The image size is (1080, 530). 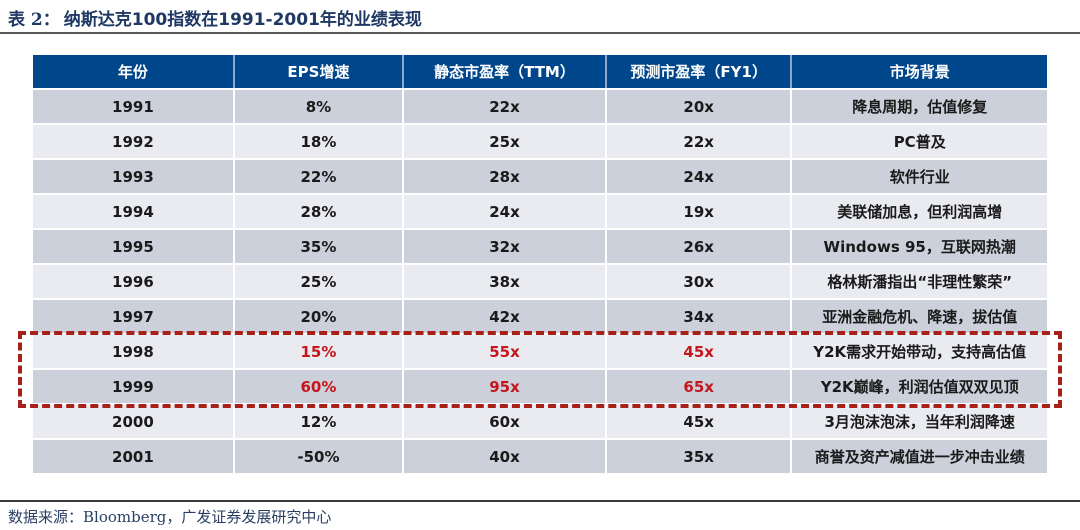 I want to click on table-row-1995: 1995 35% 32x 26x Windows 95，互联网热潮, so click(x=540, y=246).